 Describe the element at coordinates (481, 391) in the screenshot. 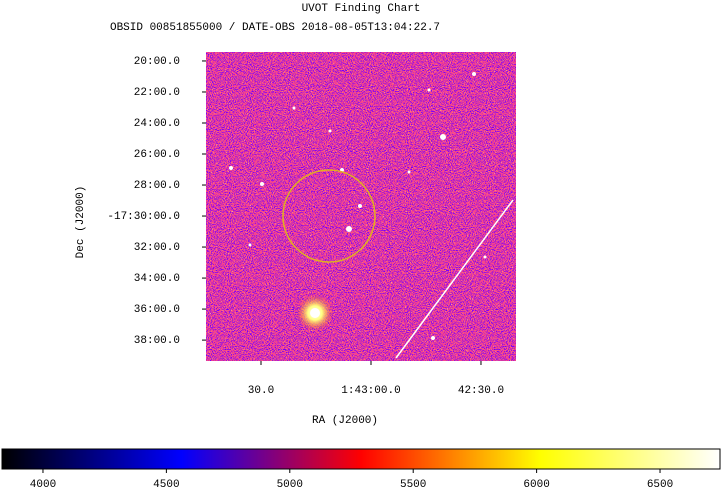

I see `x-tick-label: 42:30.0` at that location.